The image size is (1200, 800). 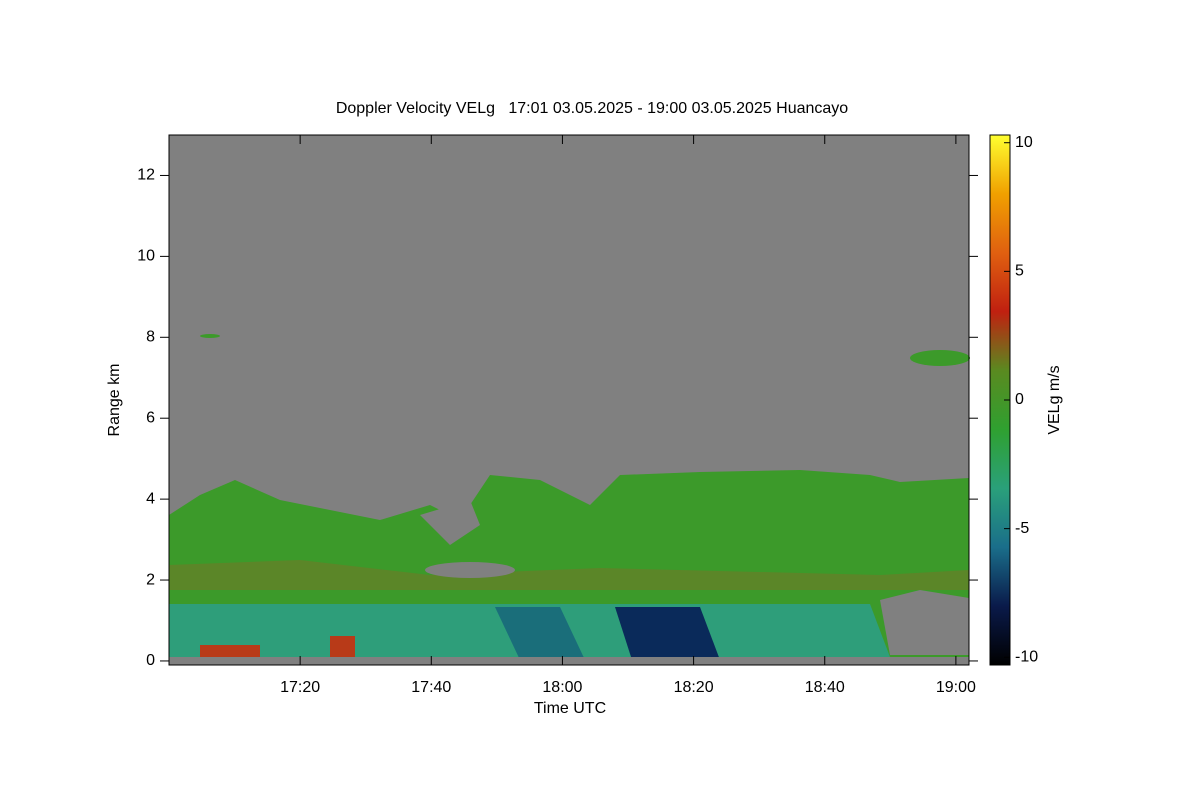 What do you see at coordinates (150, 417) in the screenshot?
I see `y-tick-label: 6` at bounding box center [150, 417].